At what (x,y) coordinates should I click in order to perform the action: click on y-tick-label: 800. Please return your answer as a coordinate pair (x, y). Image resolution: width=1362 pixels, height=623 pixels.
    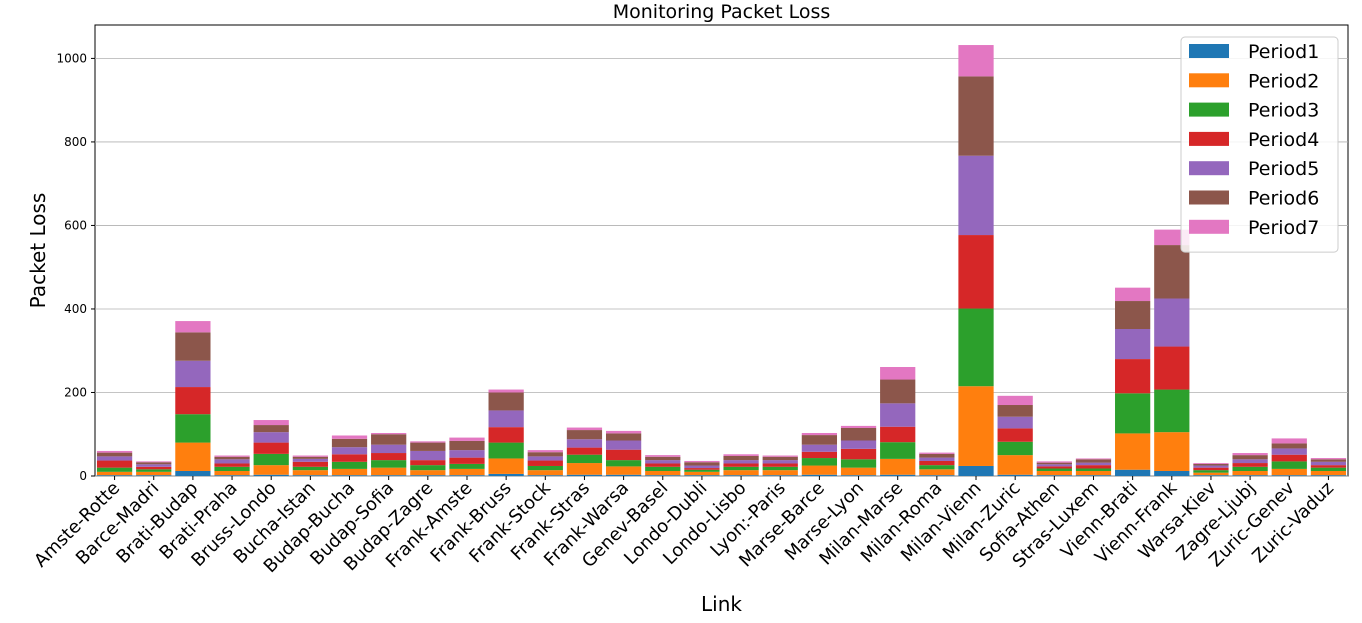
    Looking at the image, I should click on (75, 142).